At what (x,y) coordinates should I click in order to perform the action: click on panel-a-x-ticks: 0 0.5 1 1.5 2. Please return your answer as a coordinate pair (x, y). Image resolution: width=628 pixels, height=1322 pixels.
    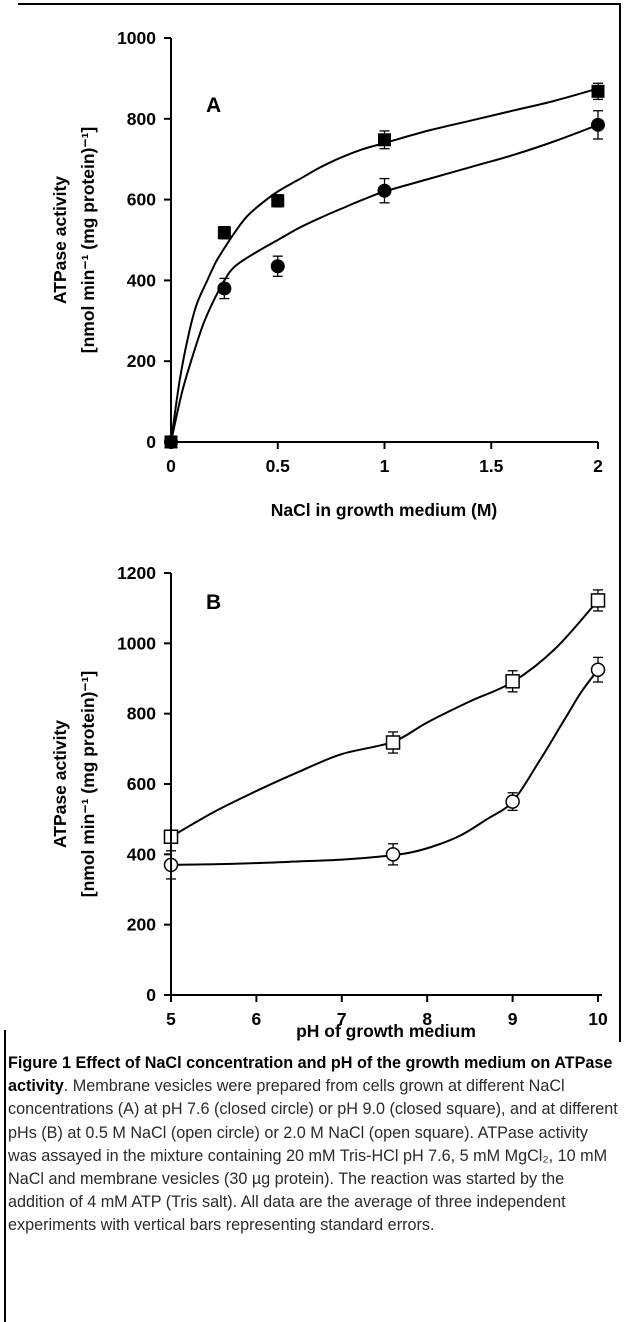
    Looking at the image, I should click on (384, 459).